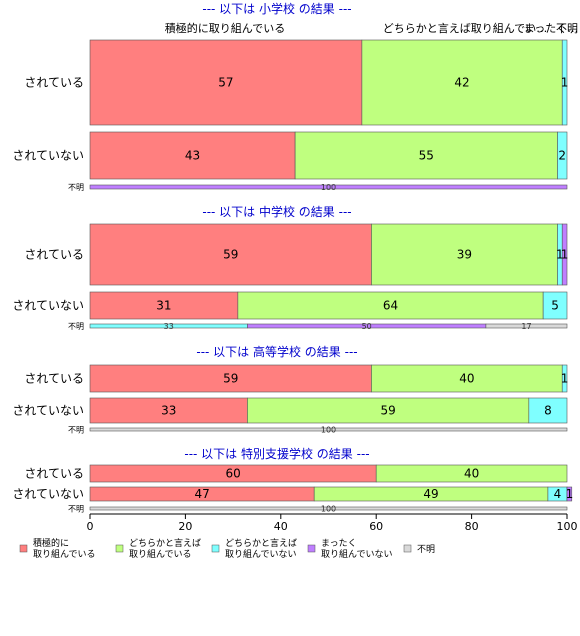 The height and width of the screenshot is (636, 580). What do you see at coordinates (281, 526) in the screenshot?
I see `x-tick-label: 40` at bounding box center [281, 526].